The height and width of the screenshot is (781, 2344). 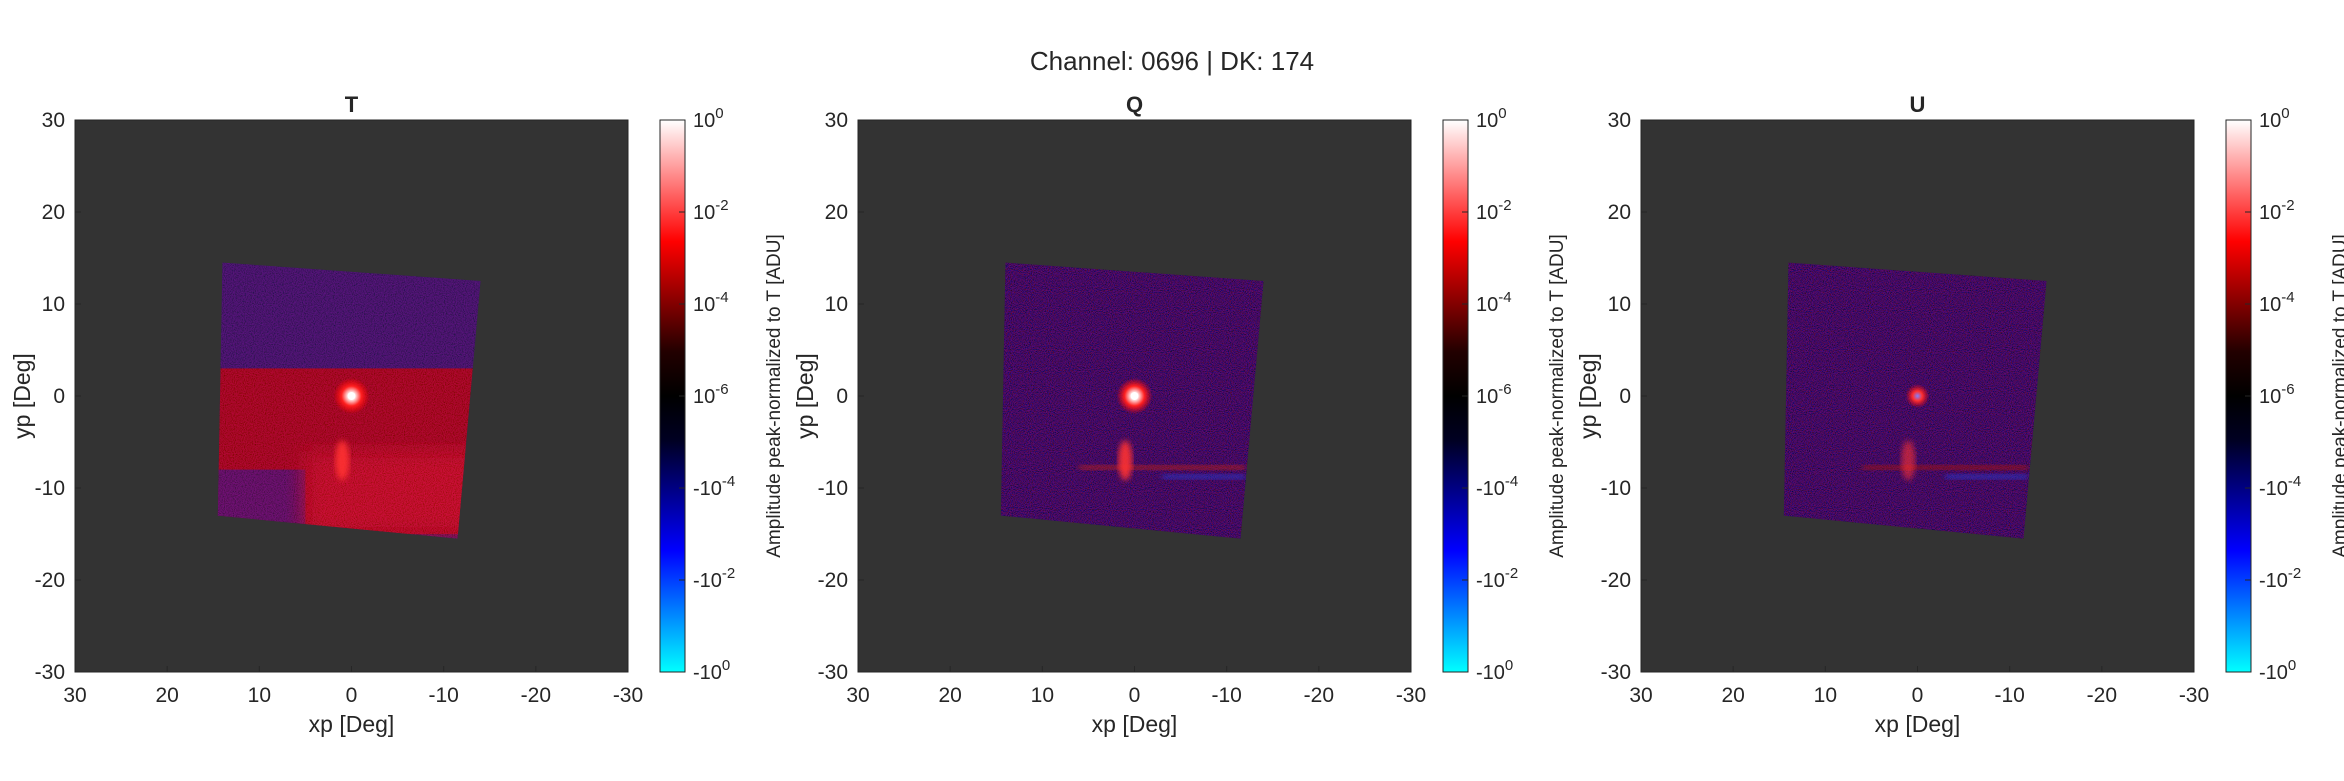 What do you see at coordinates (1172, 61) in the screenshot?
I see `figure-title: Channel: 0696 | DK: 174` at bounding box center [1172, 61].